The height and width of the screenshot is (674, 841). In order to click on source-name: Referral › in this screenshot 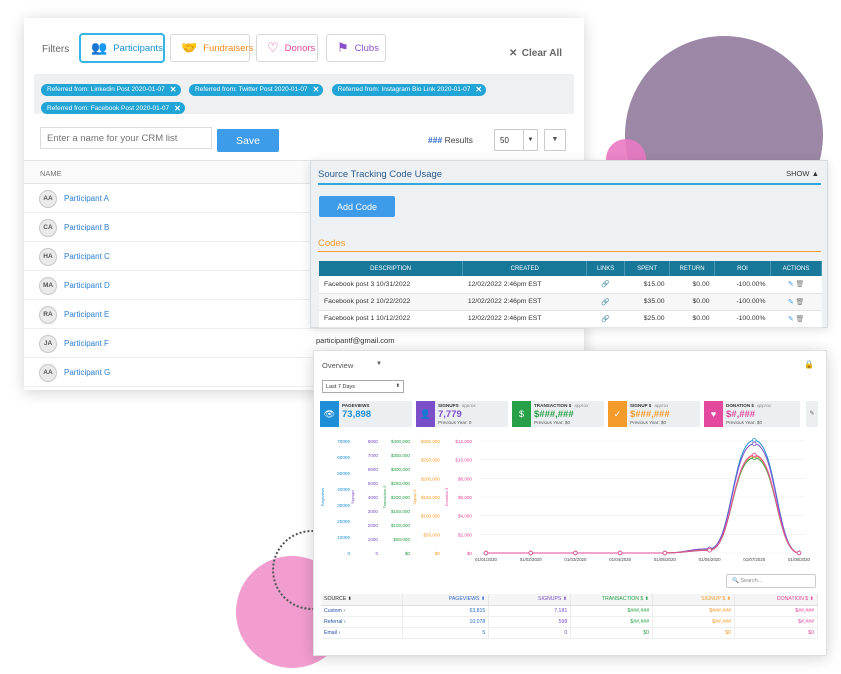, I will do `click(362, 622)`.